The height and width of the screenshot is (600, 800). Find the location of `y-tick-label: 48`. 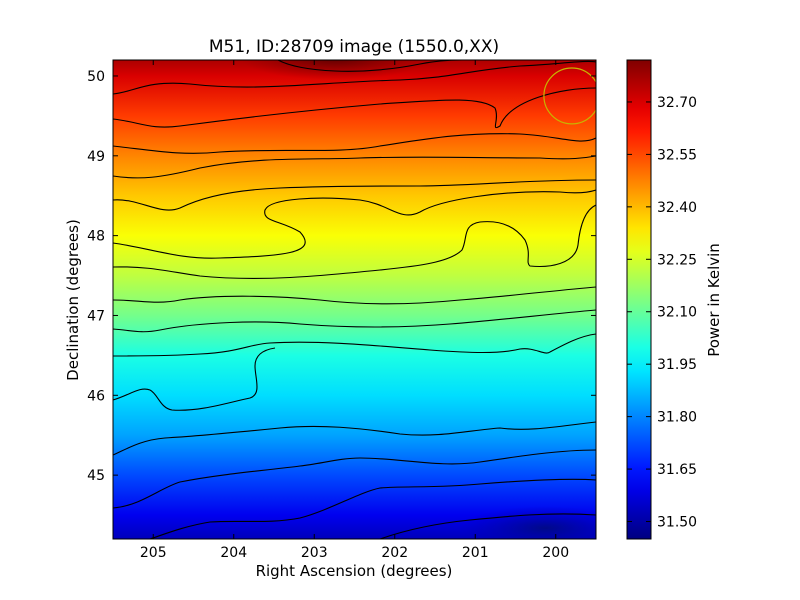

y-tick-label: 48 is located at coordinates (96, 237).